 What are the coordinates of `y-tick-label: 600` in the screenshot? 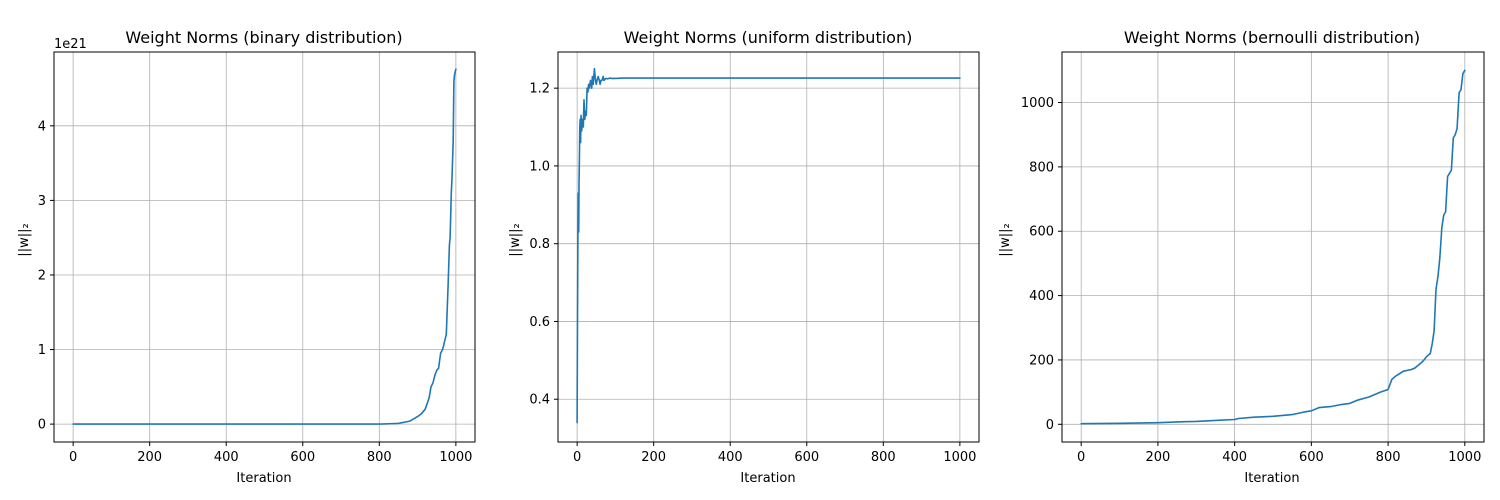 It's located at (1041, 232).